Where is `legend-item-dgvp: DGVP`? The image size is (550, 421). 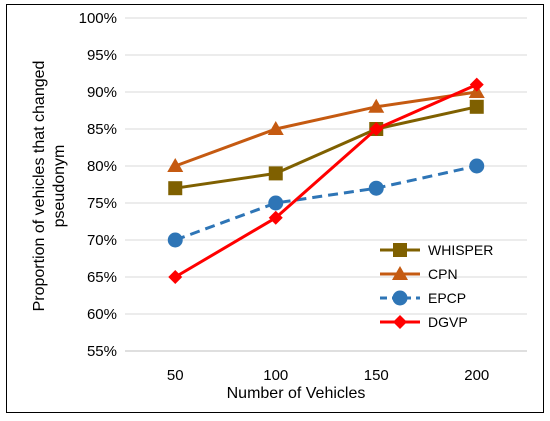 legend-item-dgvp: DGVP is located at coordinates (424, 322).